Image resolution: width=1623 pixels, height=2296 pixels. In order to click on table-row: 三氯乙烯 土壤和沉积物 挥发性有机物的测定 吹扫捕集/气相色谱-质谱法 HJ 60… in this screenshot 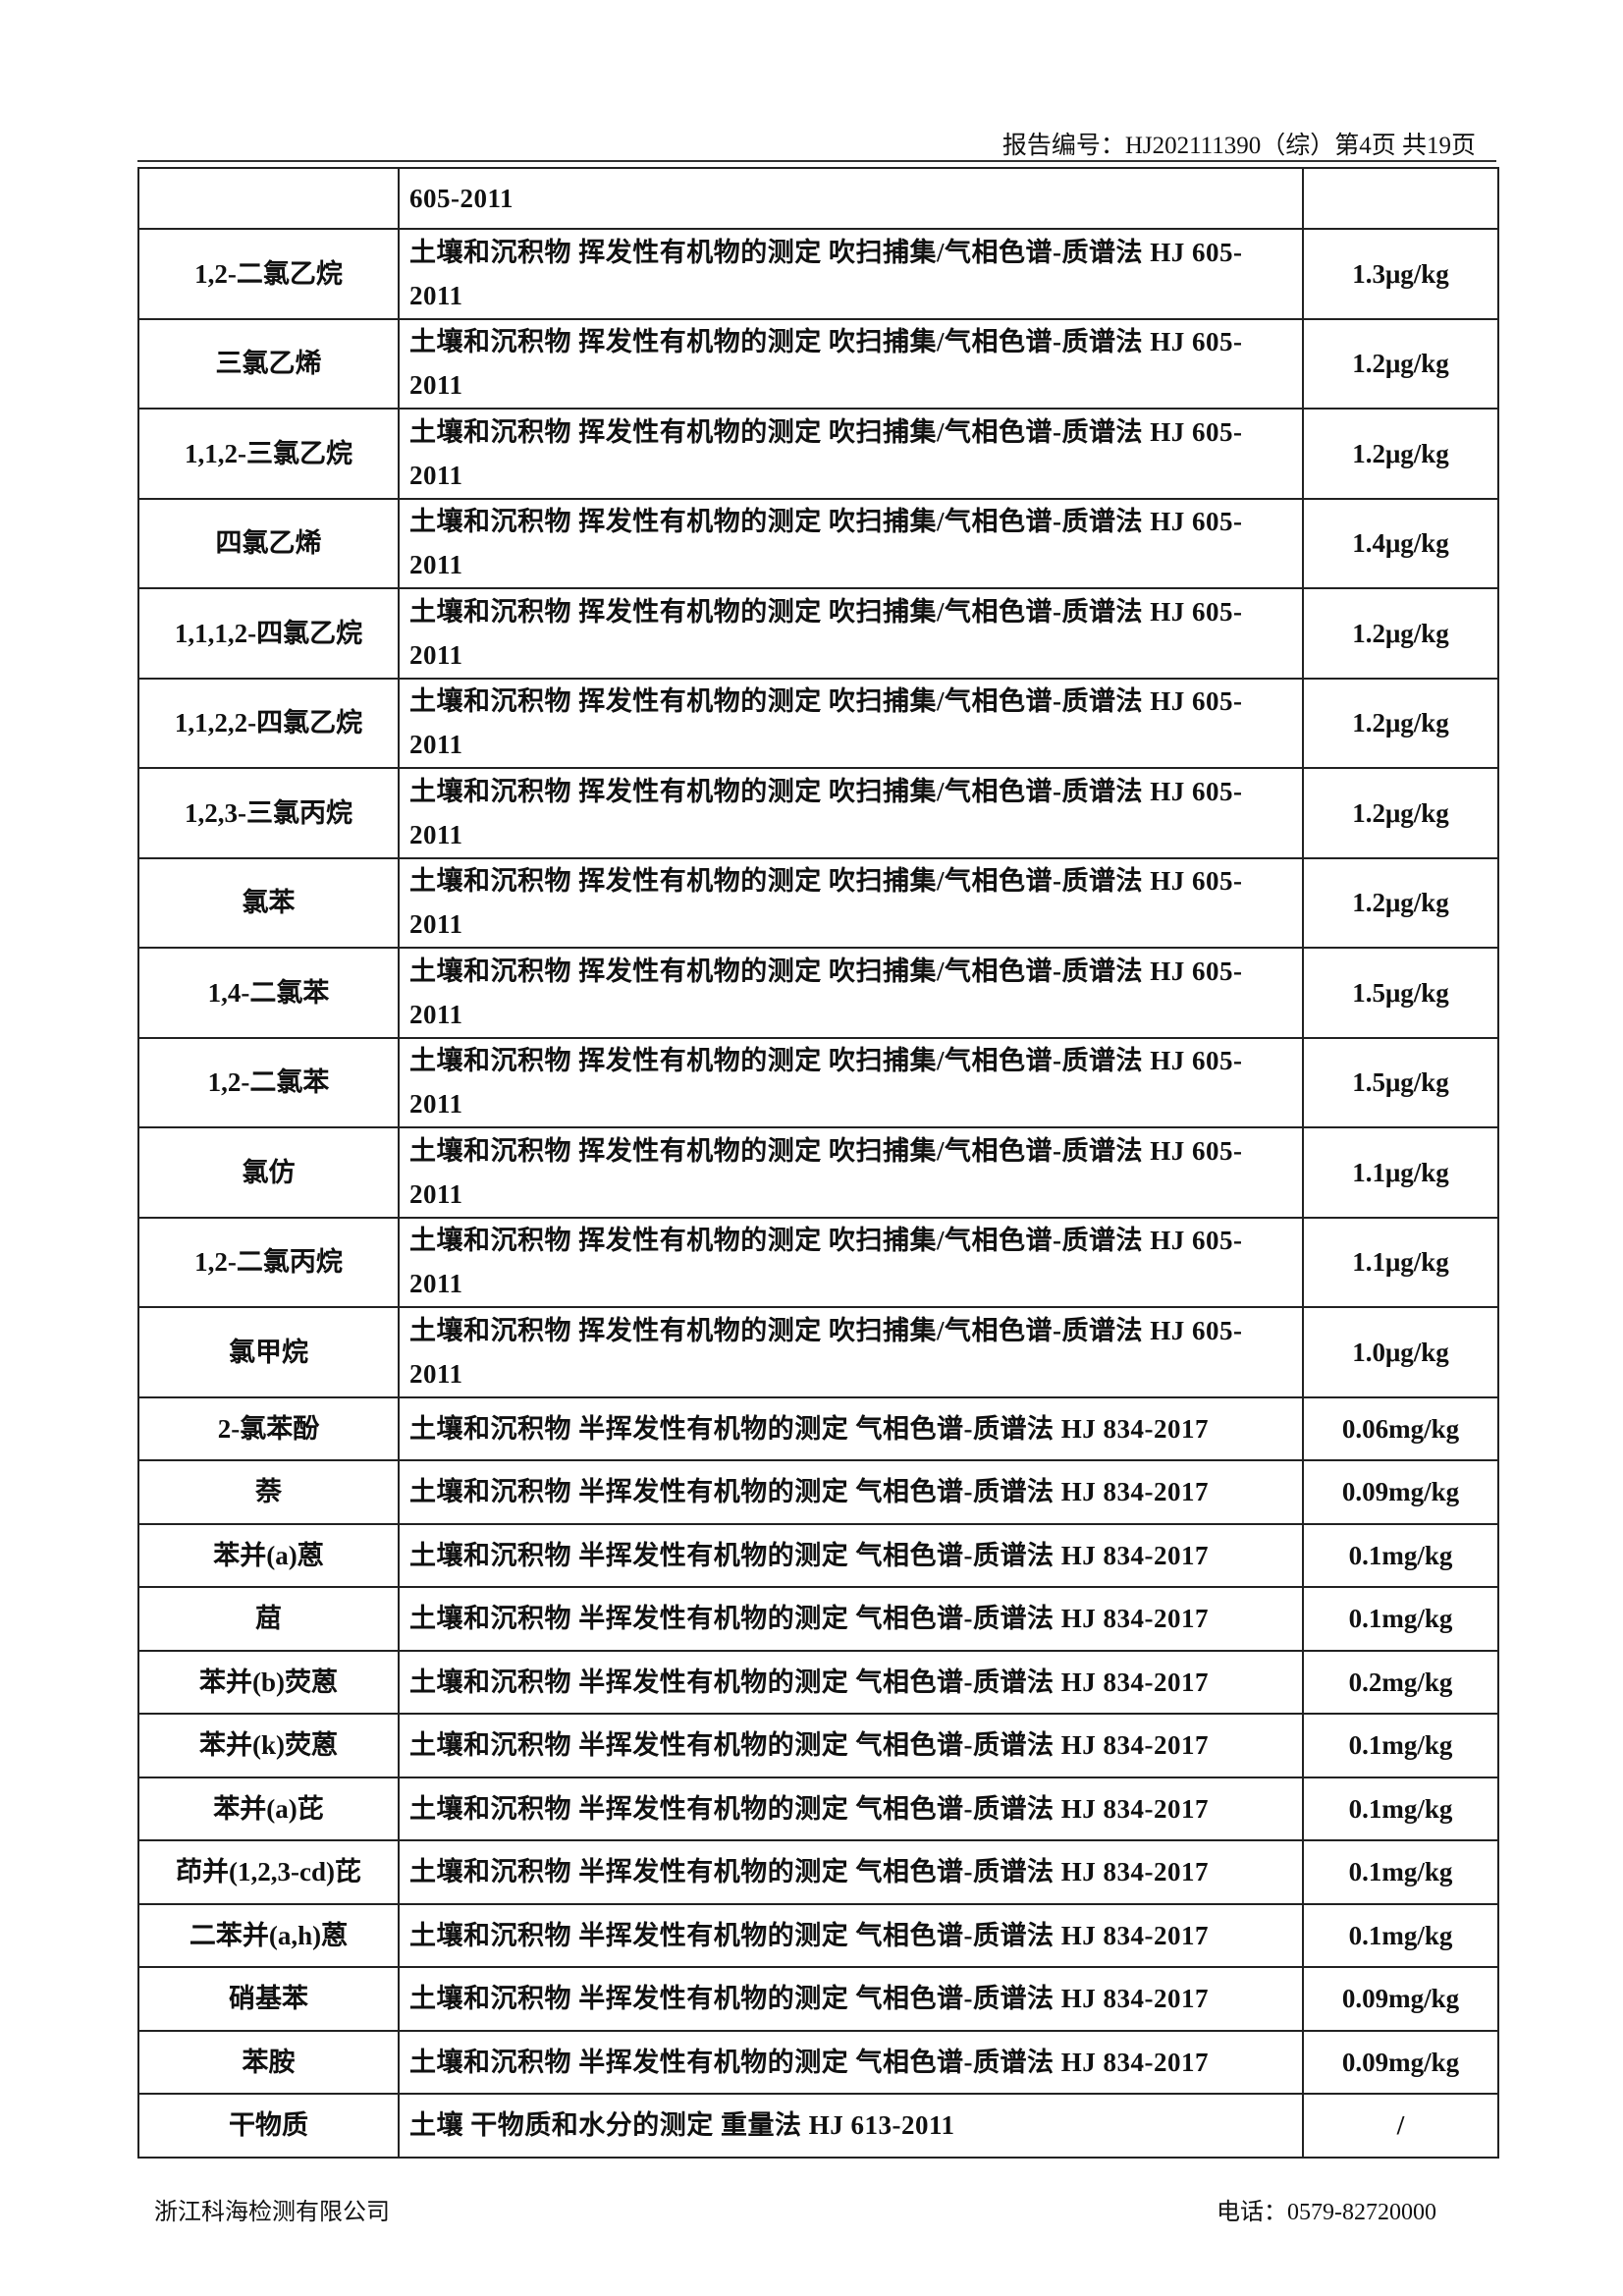, I will do `click(818, 363)`.